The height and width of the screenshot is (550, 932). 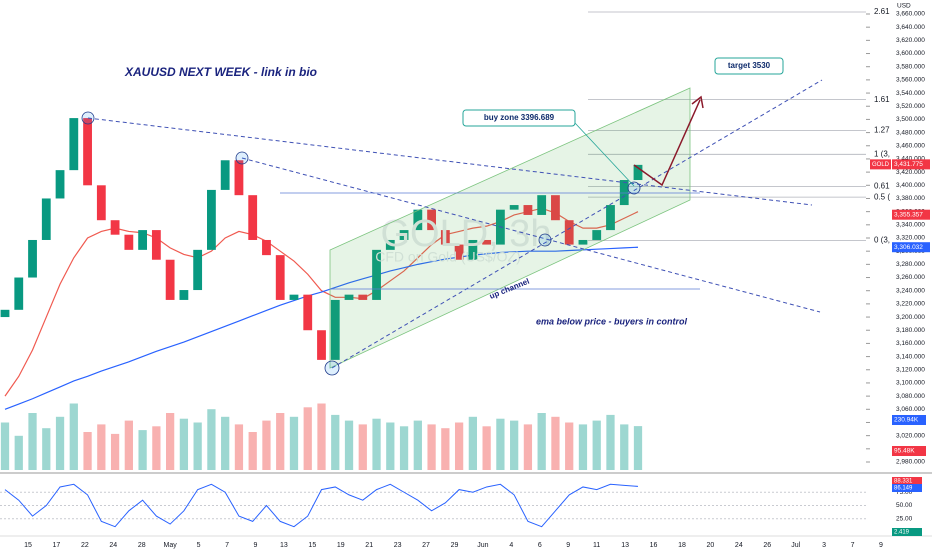 I want to click on note: ema below price - buyers in control, so click(x=612, y=321).